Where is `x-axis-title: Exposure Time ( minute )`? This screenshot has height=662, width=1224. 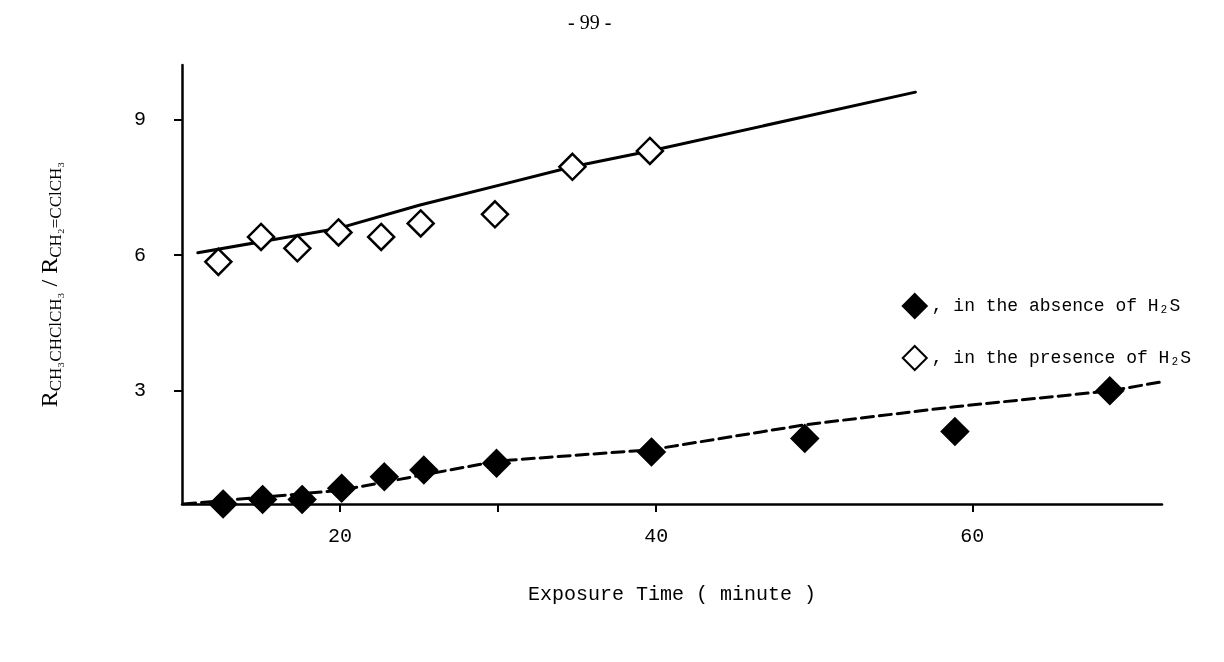 x-axis-title: Exposure Time ( minute ) is located at coordinates (672, 594).